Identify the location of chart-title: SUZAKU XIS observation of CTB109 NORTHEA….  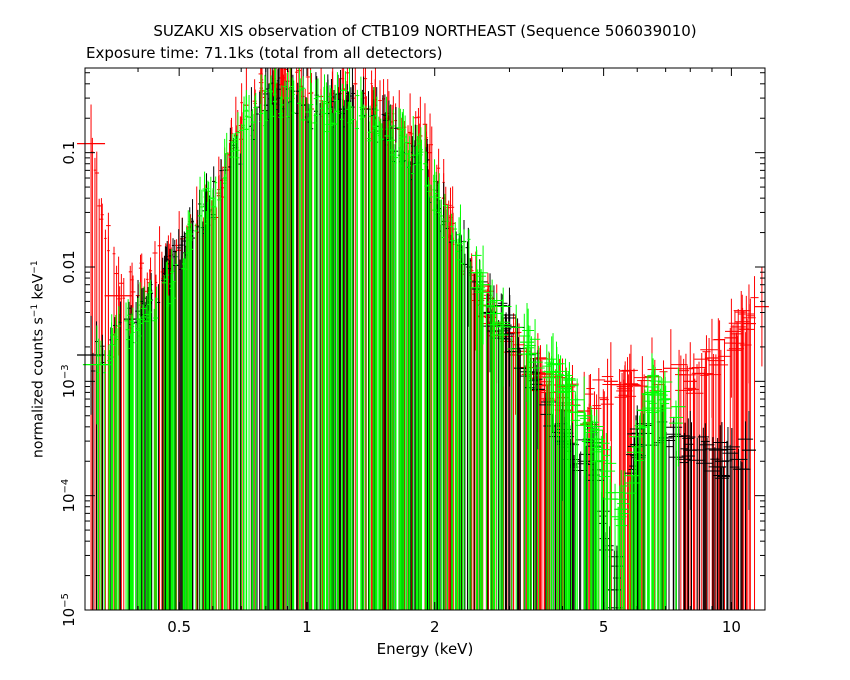
(425, 31).